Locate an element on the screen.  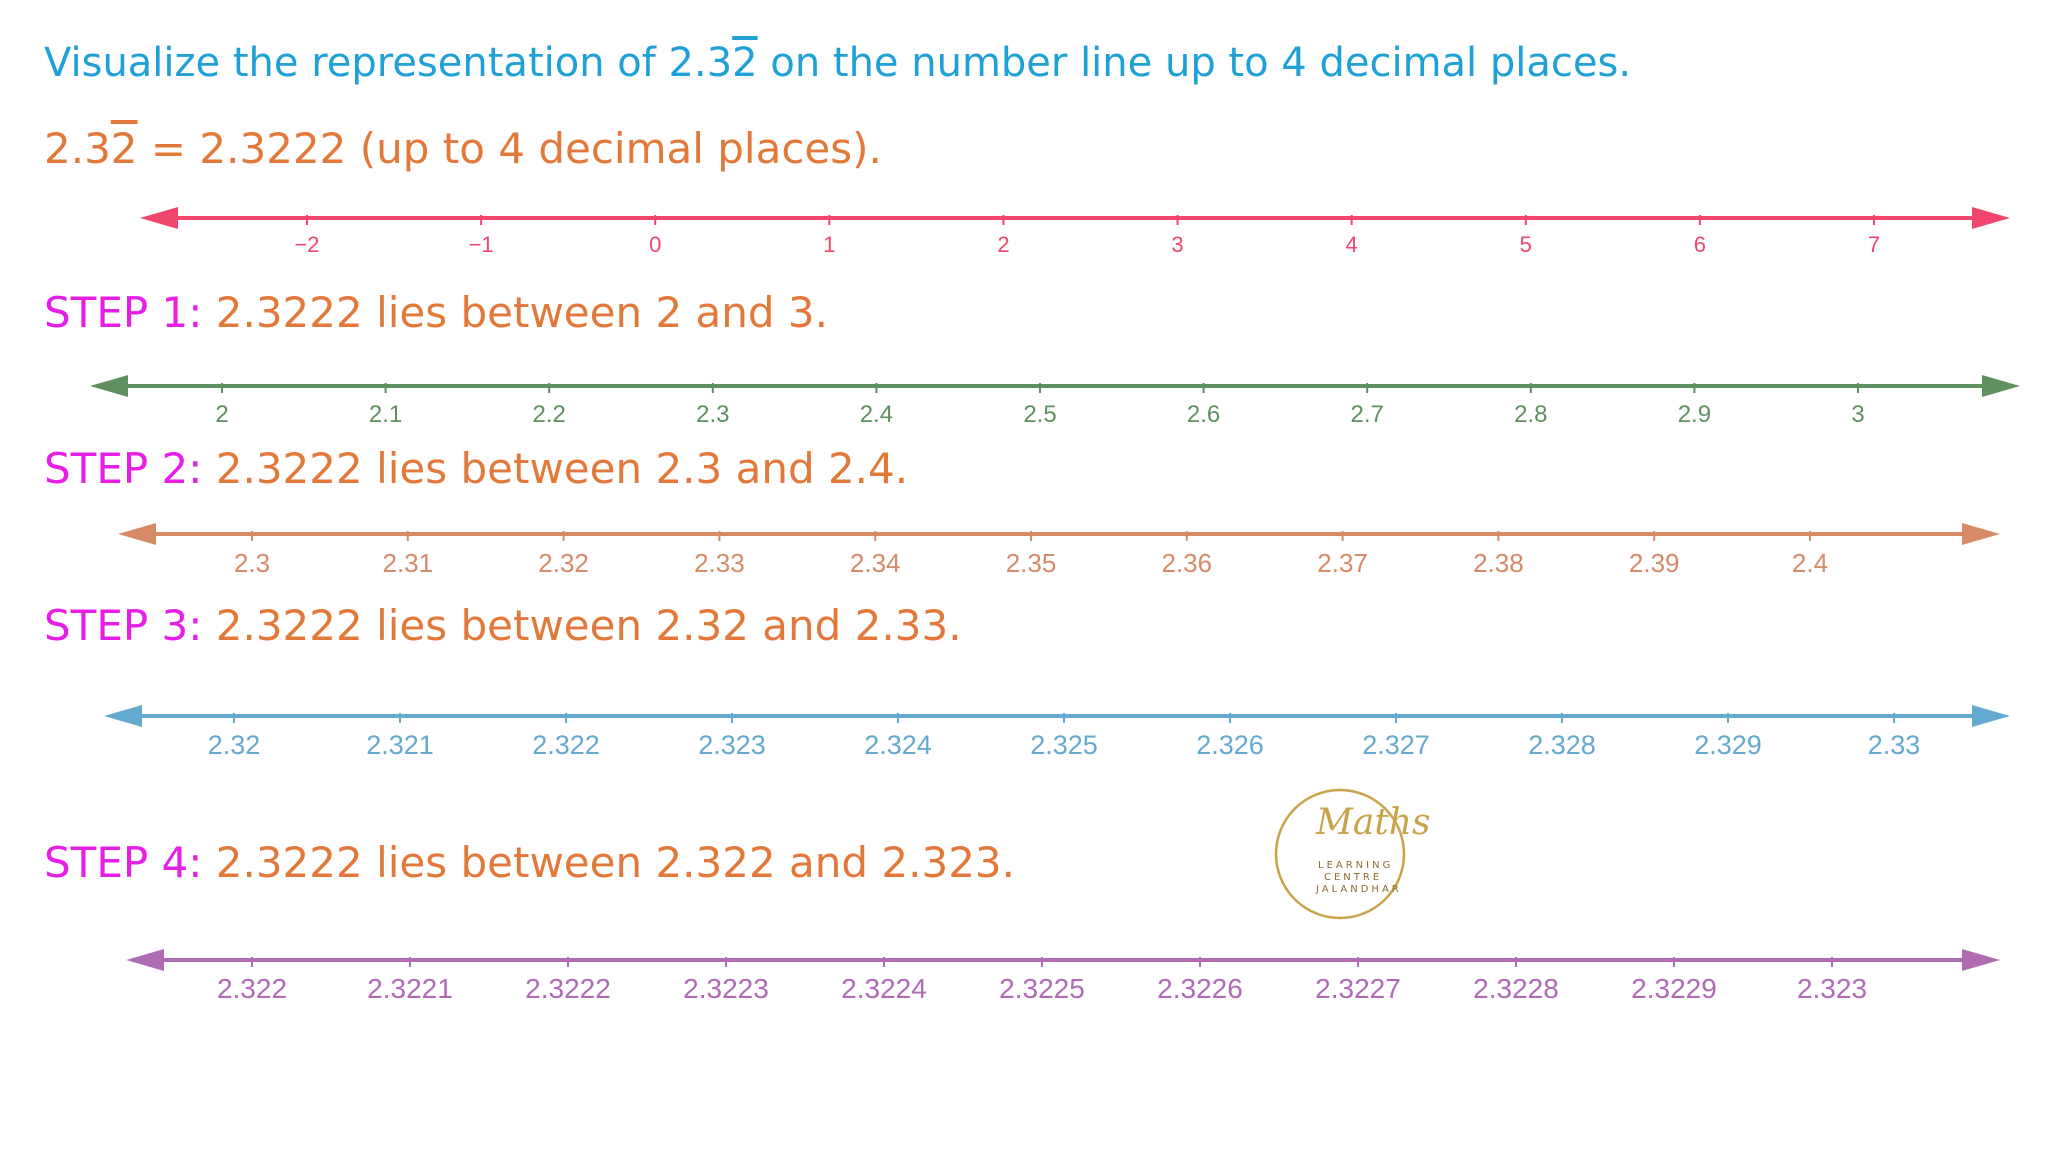
step-1-text: 2.3222 lies between 2 and 3. is located at coordinates (515, 312).